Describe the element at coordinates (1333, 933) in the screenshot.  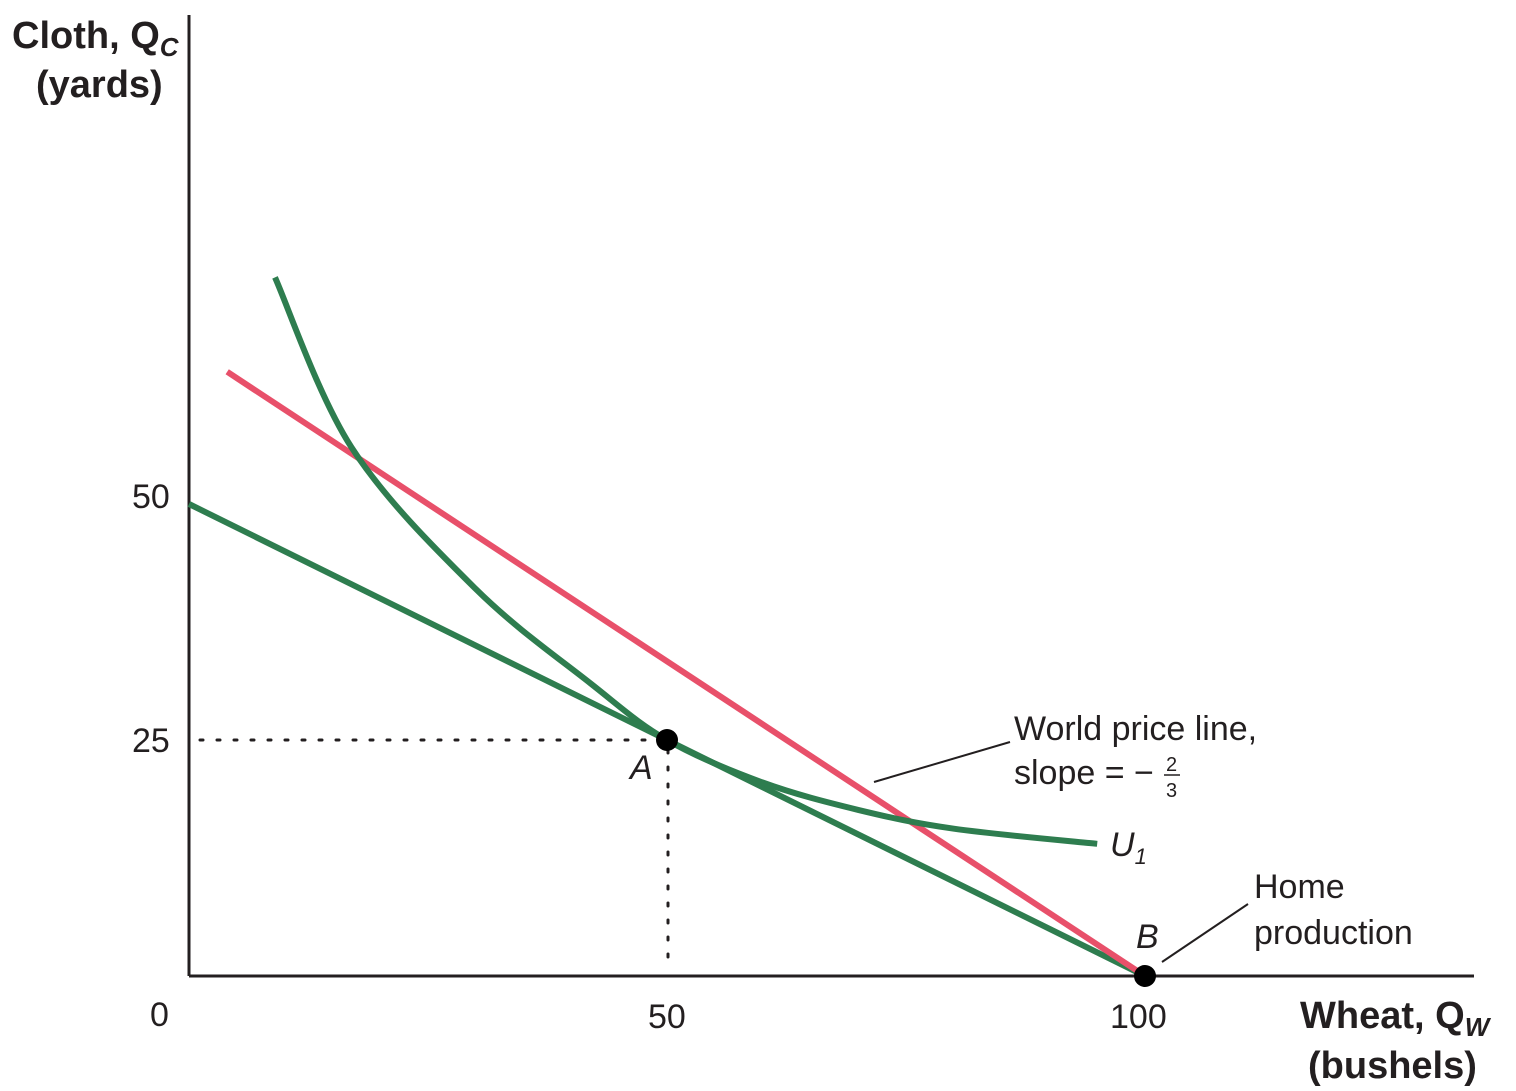
I see `home-production-line2: production` at that location.